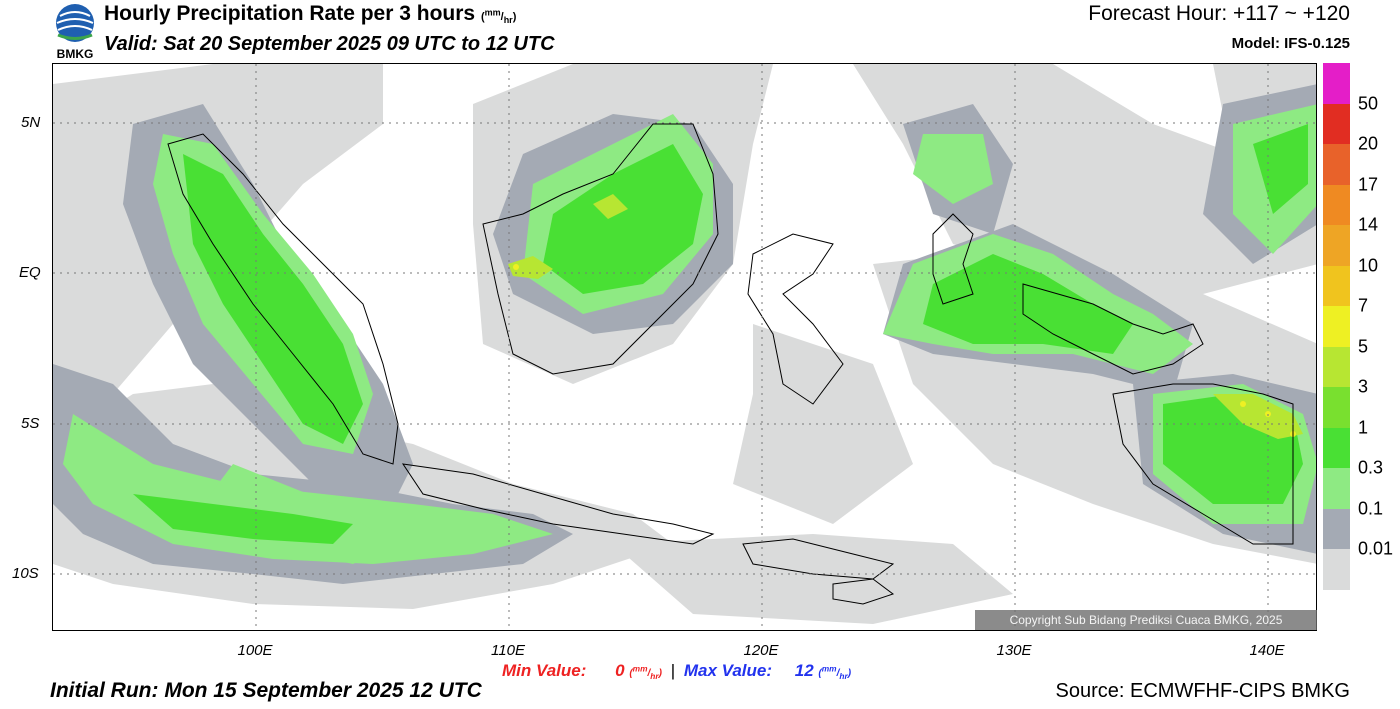  I want to click on lon-label-110e: 110E, so click(508, 650).